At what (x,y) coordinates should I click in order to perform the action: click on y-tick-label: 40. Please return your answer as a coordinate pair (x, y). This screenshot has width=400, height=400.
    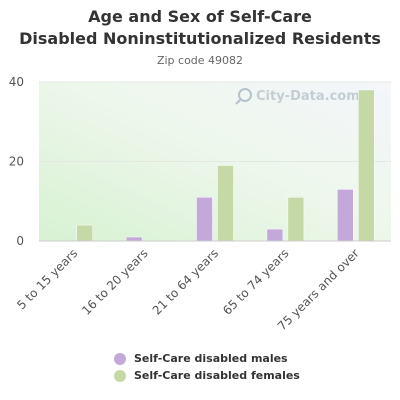
    Looking at the image, I should click on (16, 82).